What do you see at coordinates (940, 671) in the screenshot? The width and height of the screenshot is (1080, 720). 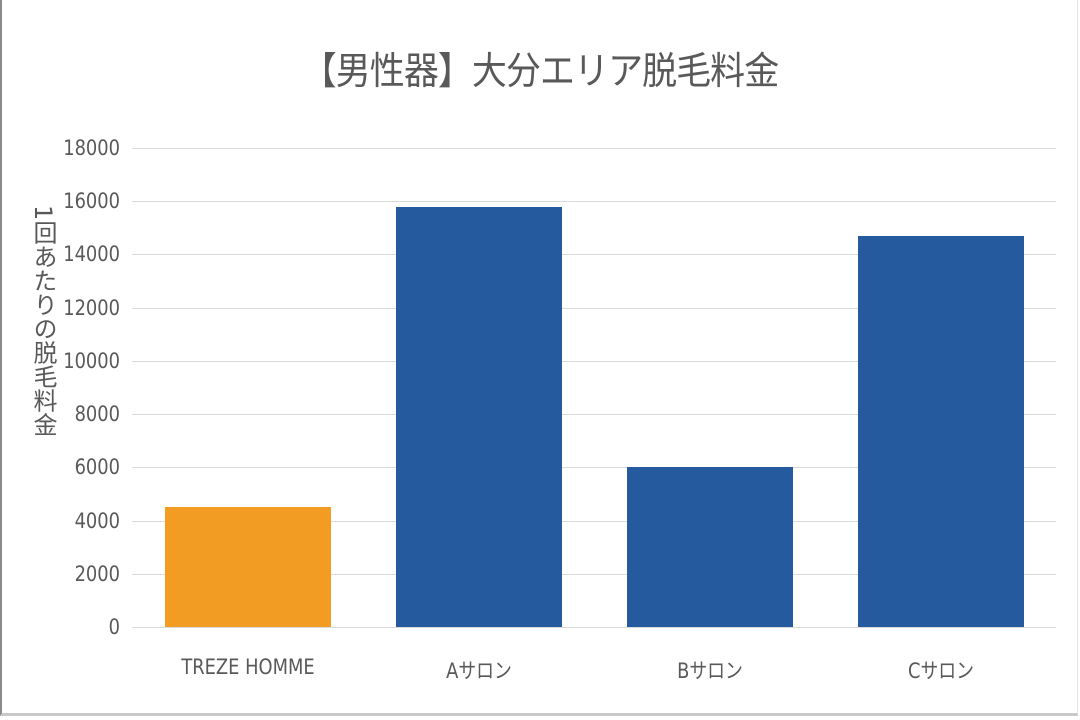 I see `x-tick-label: Cサロン` at bounding box center [940, 671].